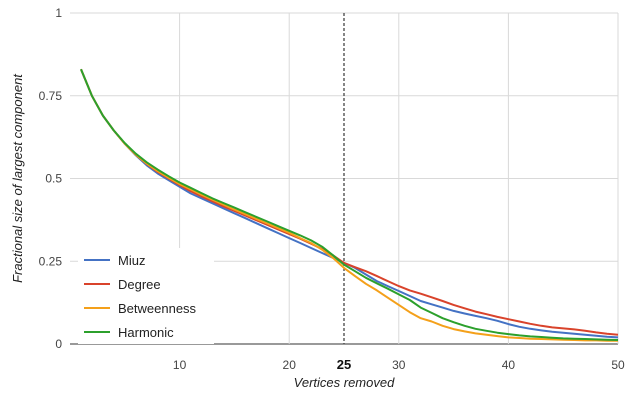 The width and height of the screenshot is (628, 396). Describe the element at coordinates (157, 308) in the screenshot. I see `legend-label-betweenness: Betweenness` at that location.